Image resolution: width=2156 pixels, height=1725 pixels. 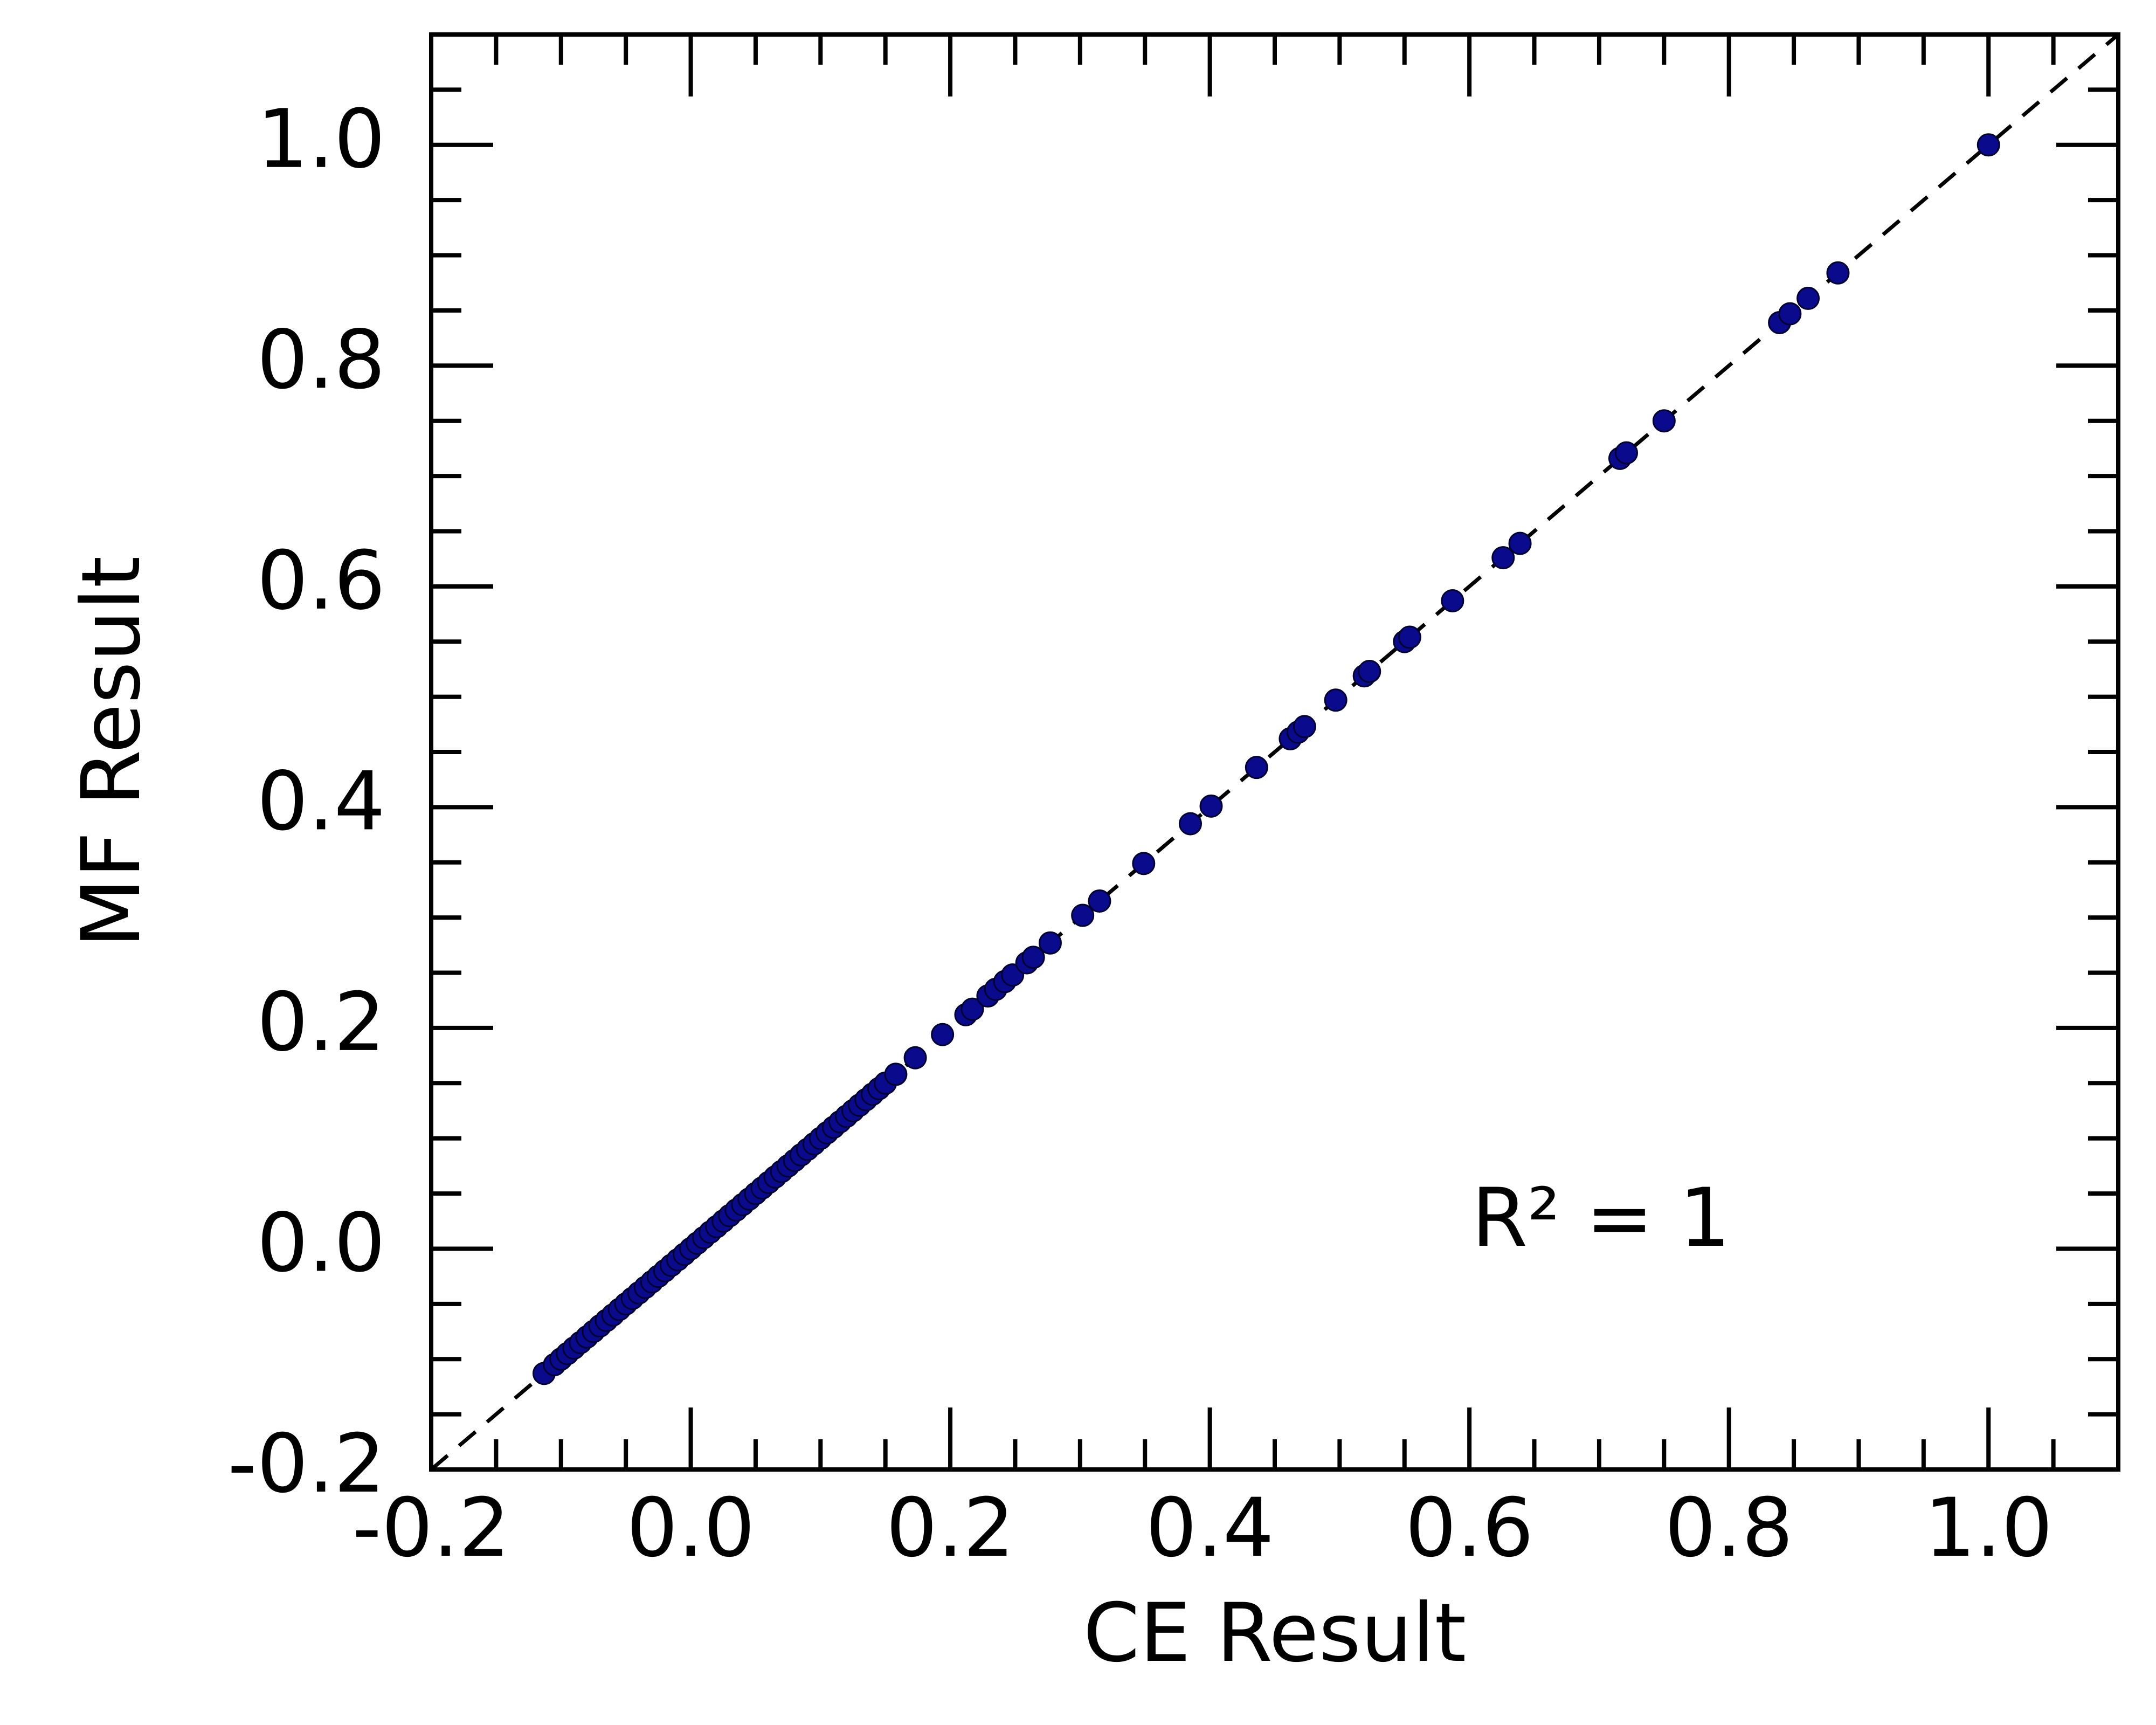 I want to click on x-tick-label: -0.2, so click(x=432, y=1528).